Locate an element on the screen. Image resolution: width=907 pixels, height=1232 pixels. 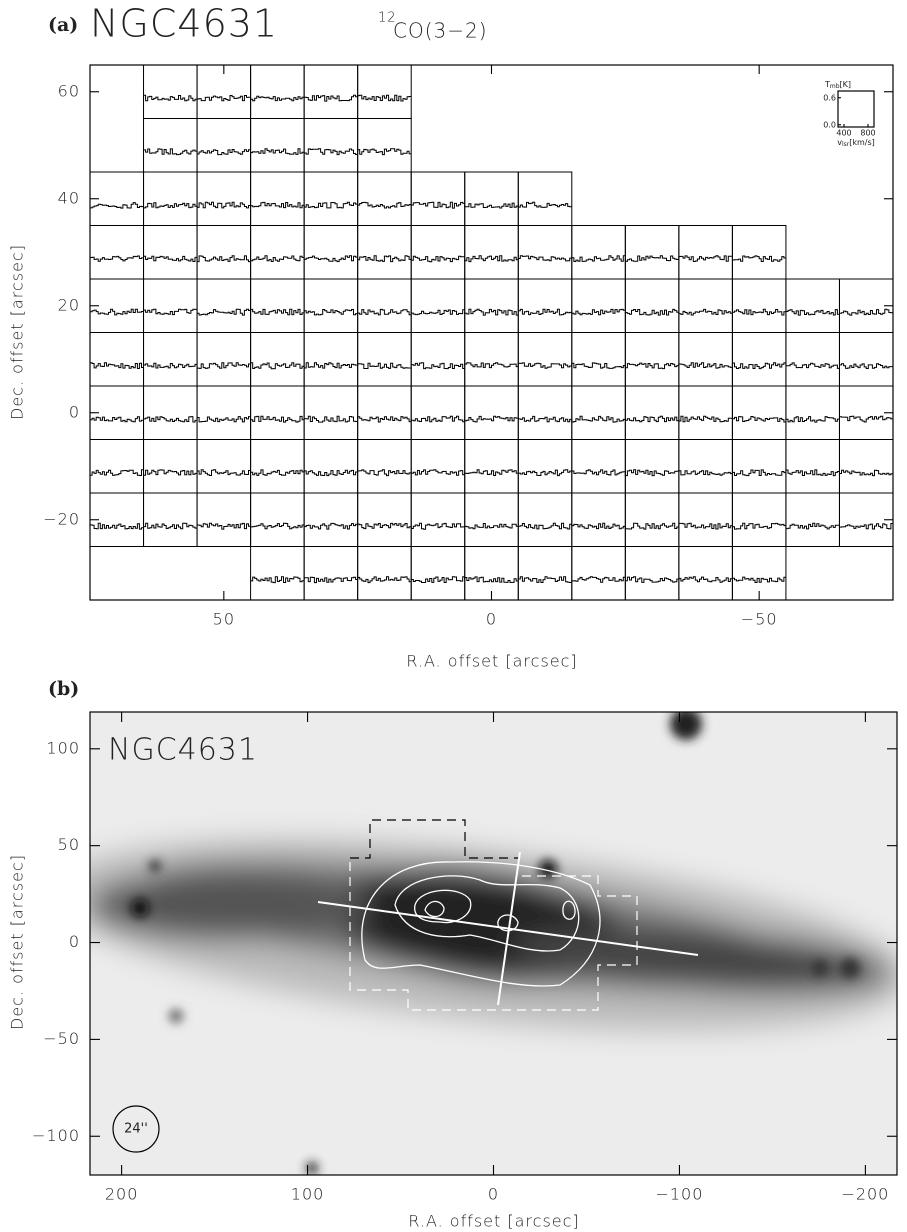
inset-y-label: Tmb[K] is located at coordinates (837, 85).